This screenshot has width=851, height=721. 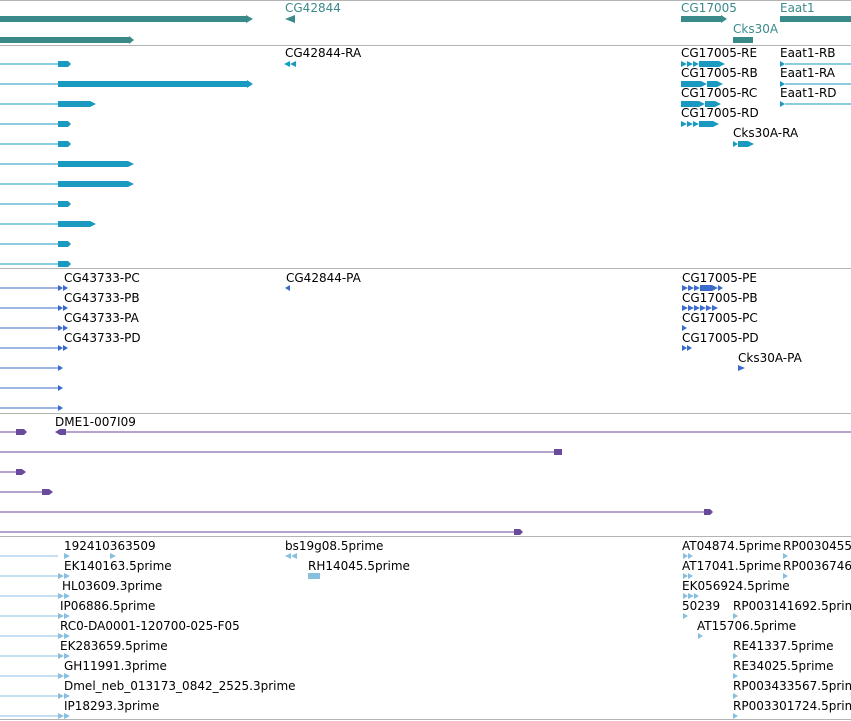 I want to click on protein-label: Cks30A-PA, so click(x=770, y=358).